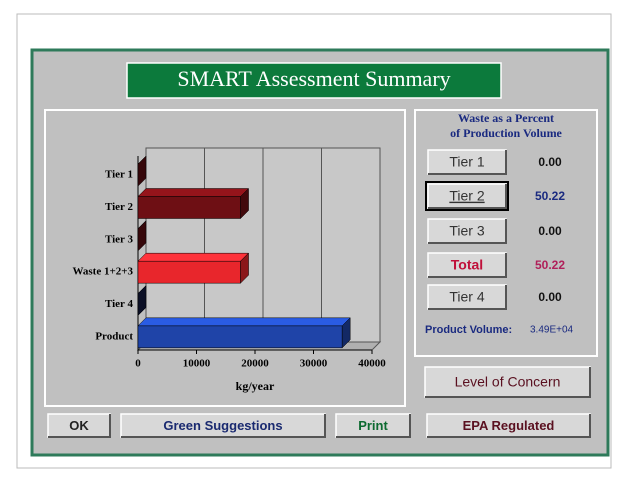  I want to click on x-tick-label: 10000, so click(197, 364).